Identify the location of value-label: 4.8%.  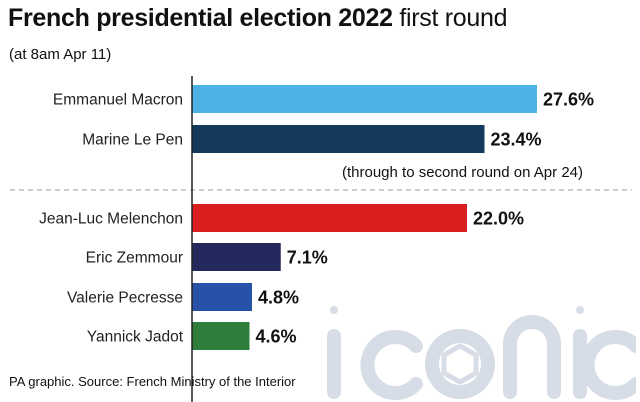
(278, 298).